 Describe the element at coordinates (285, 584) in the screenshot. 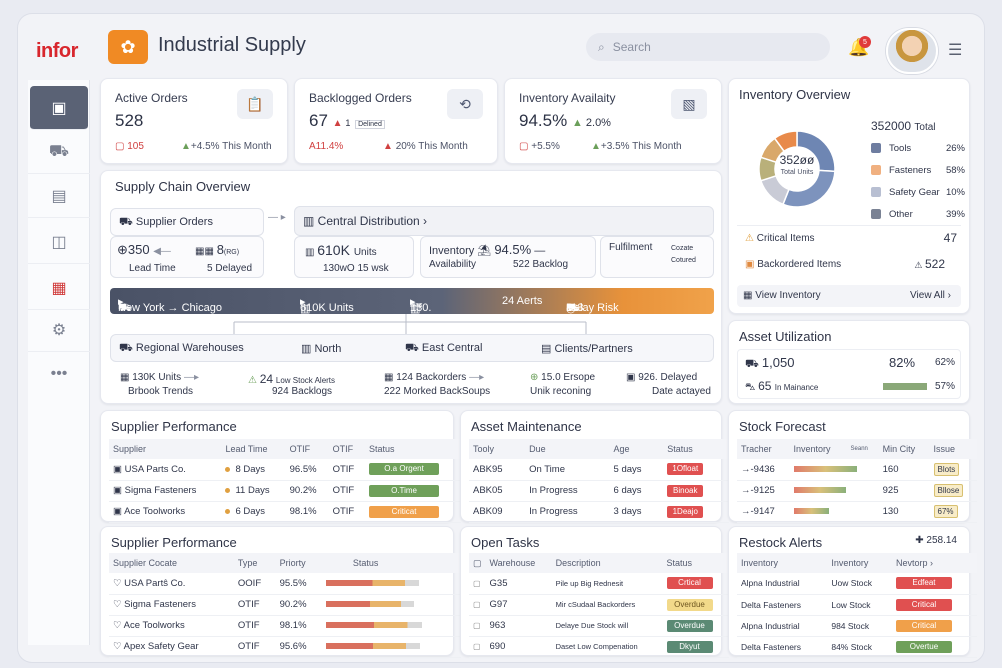

I see `table-row: ♡ USA Partŝ Co. OOIF 95.5%` at that location.